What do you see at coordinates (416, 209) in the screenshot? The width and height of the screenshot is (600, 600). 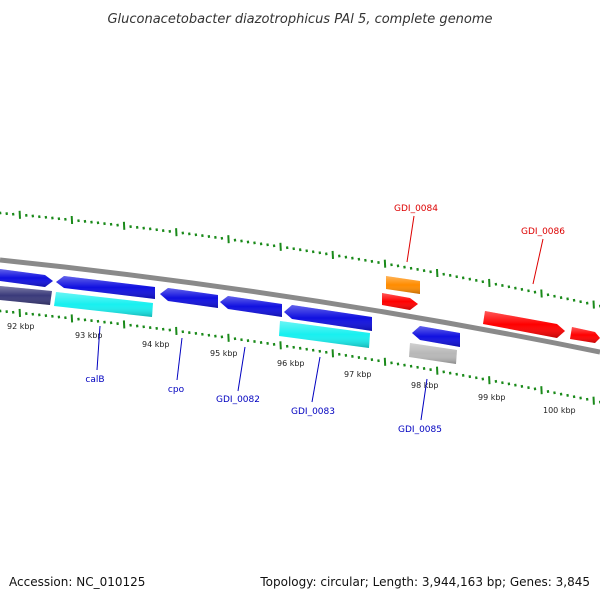 I see `gene-label-gdi-0084: GDI_0084` at bounding box center [416, 209].